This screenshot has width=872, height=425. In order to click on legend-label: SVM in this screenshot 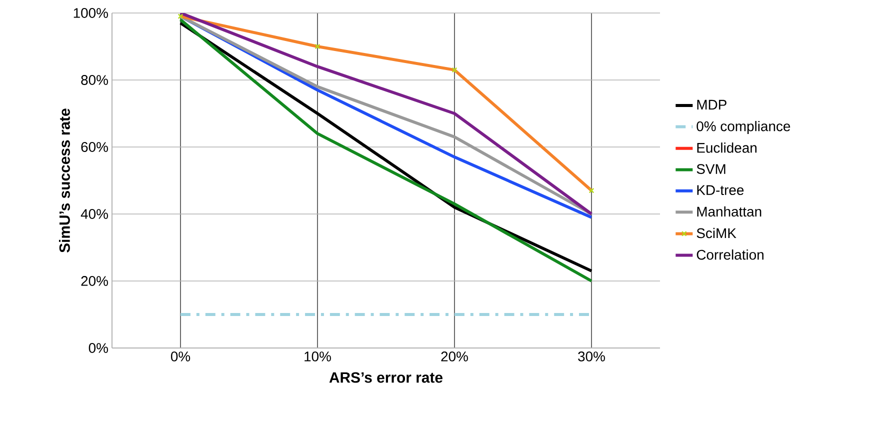, I will do `click(711, 169)`.